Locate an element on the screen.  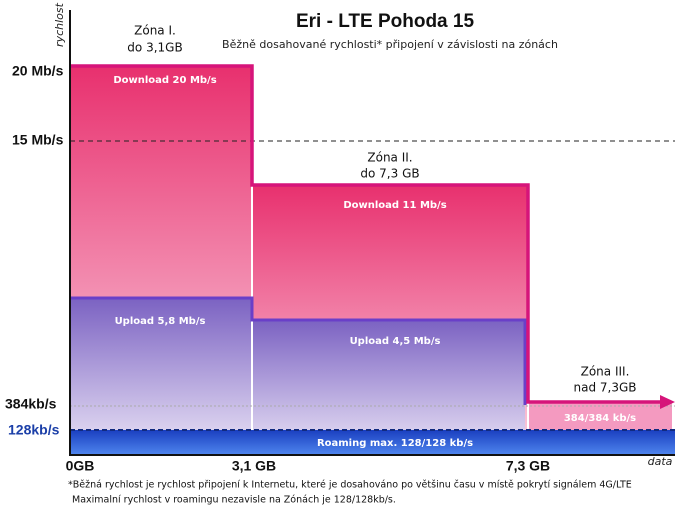
x-tick-label: 7,3 GB is located at coordinates (528, 466).